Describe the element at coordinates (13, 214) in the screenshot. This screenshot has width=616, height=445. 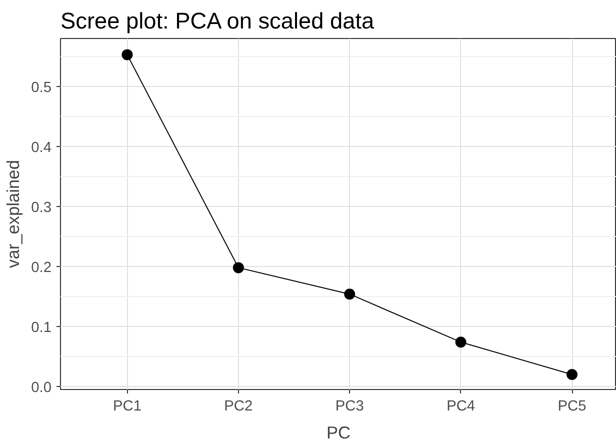
I see `y-axis-title: var_explained` at that location.